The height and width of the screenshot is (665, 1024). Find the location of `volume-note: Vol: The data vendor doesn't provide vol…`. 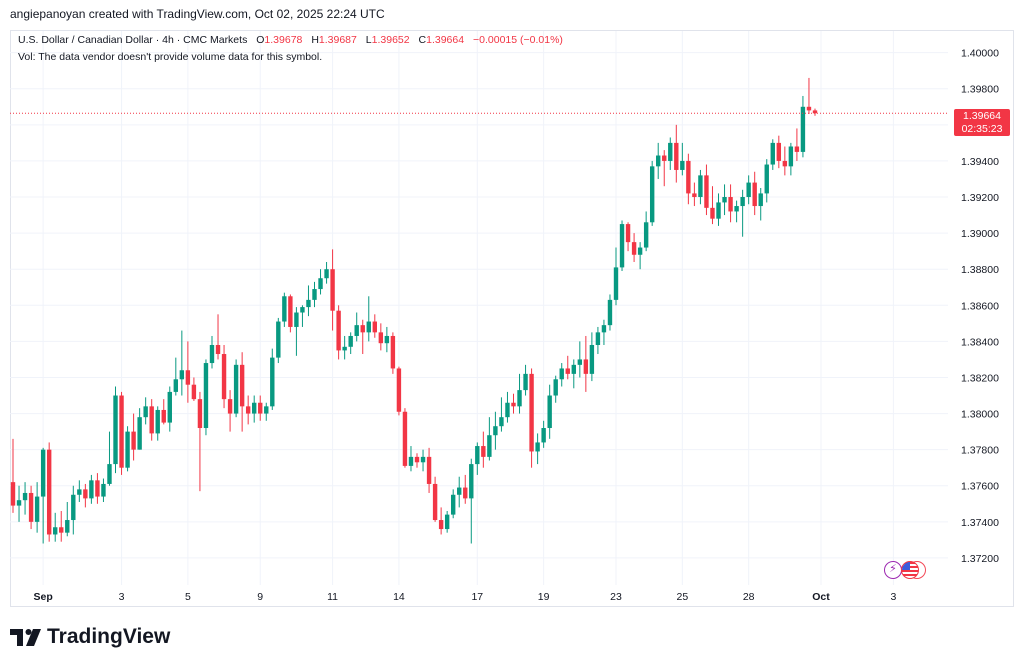

volume-note: Vol: The data vendor doesn't provide vol… is located at coordinates (170, 57).